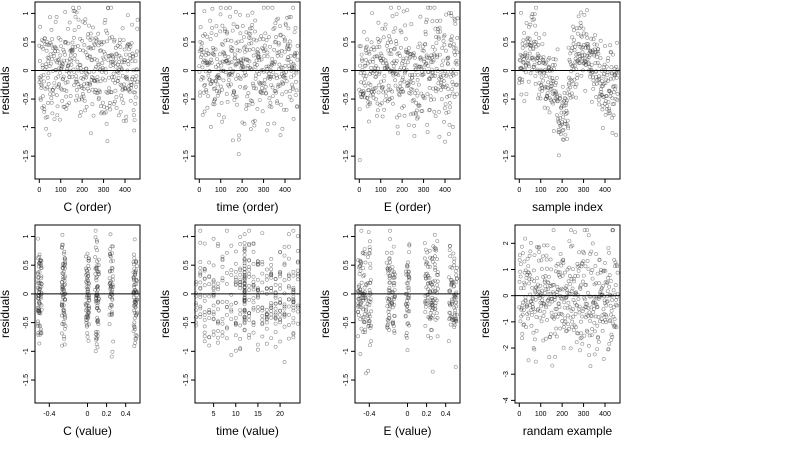 This screenshot has width=800, height=450. What do you see at coordinates (346, 294) in the screenshot?
I see `y-tick-label: 0` at bounding box center [346, 294].